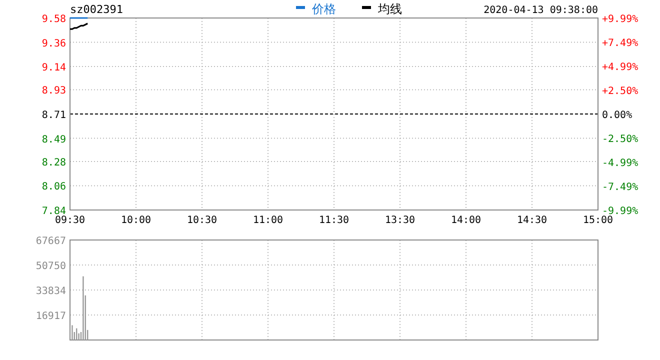  Describe the element at coordinates (268, 220) in the screenshot. I see `x-tick-label: 11:00` at that location.